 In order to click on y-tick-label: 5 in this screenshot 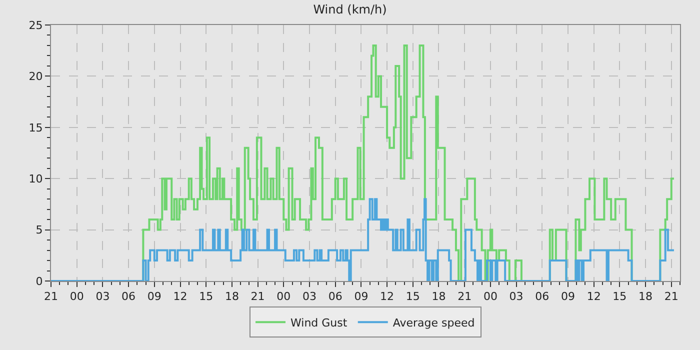, I will do `click(39, 230)`.